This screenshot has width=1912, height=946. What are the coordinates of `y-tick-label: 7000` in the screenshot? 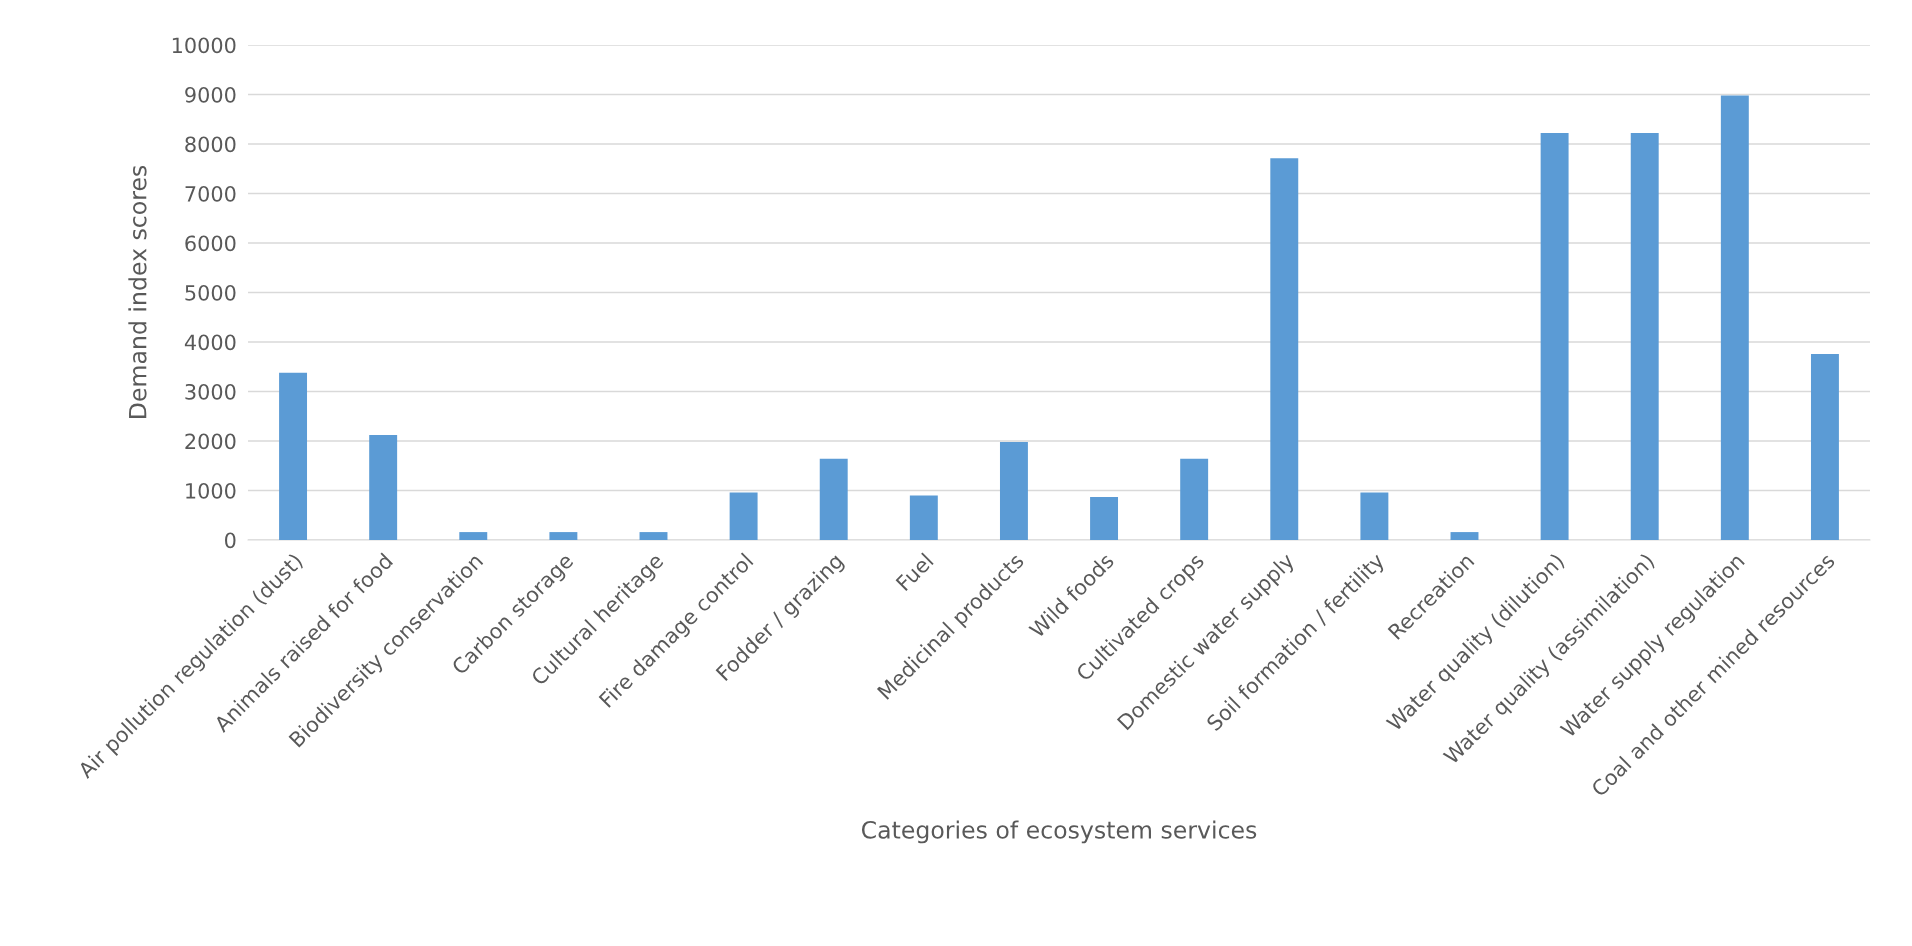 It's located at (210, 193).